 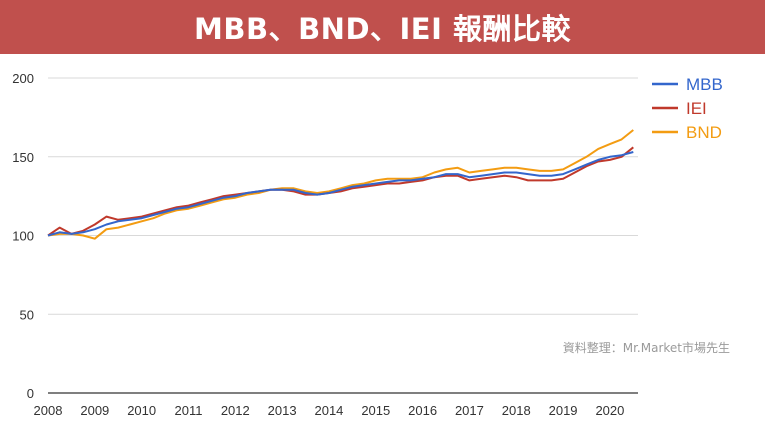 What do you see at coordinates (646, 347) in the screenshot?
I see `source-note: 資料整理：Mr.Market市場先生` at bounding box center [646, 347].